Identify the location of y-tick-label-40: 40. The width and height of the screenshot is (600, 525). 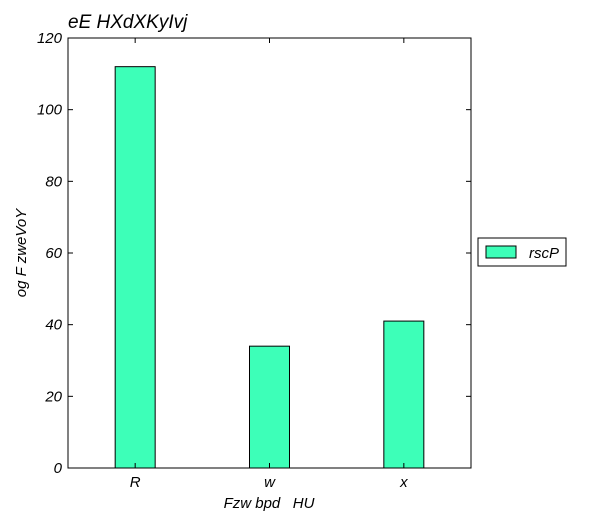
(53, 325).